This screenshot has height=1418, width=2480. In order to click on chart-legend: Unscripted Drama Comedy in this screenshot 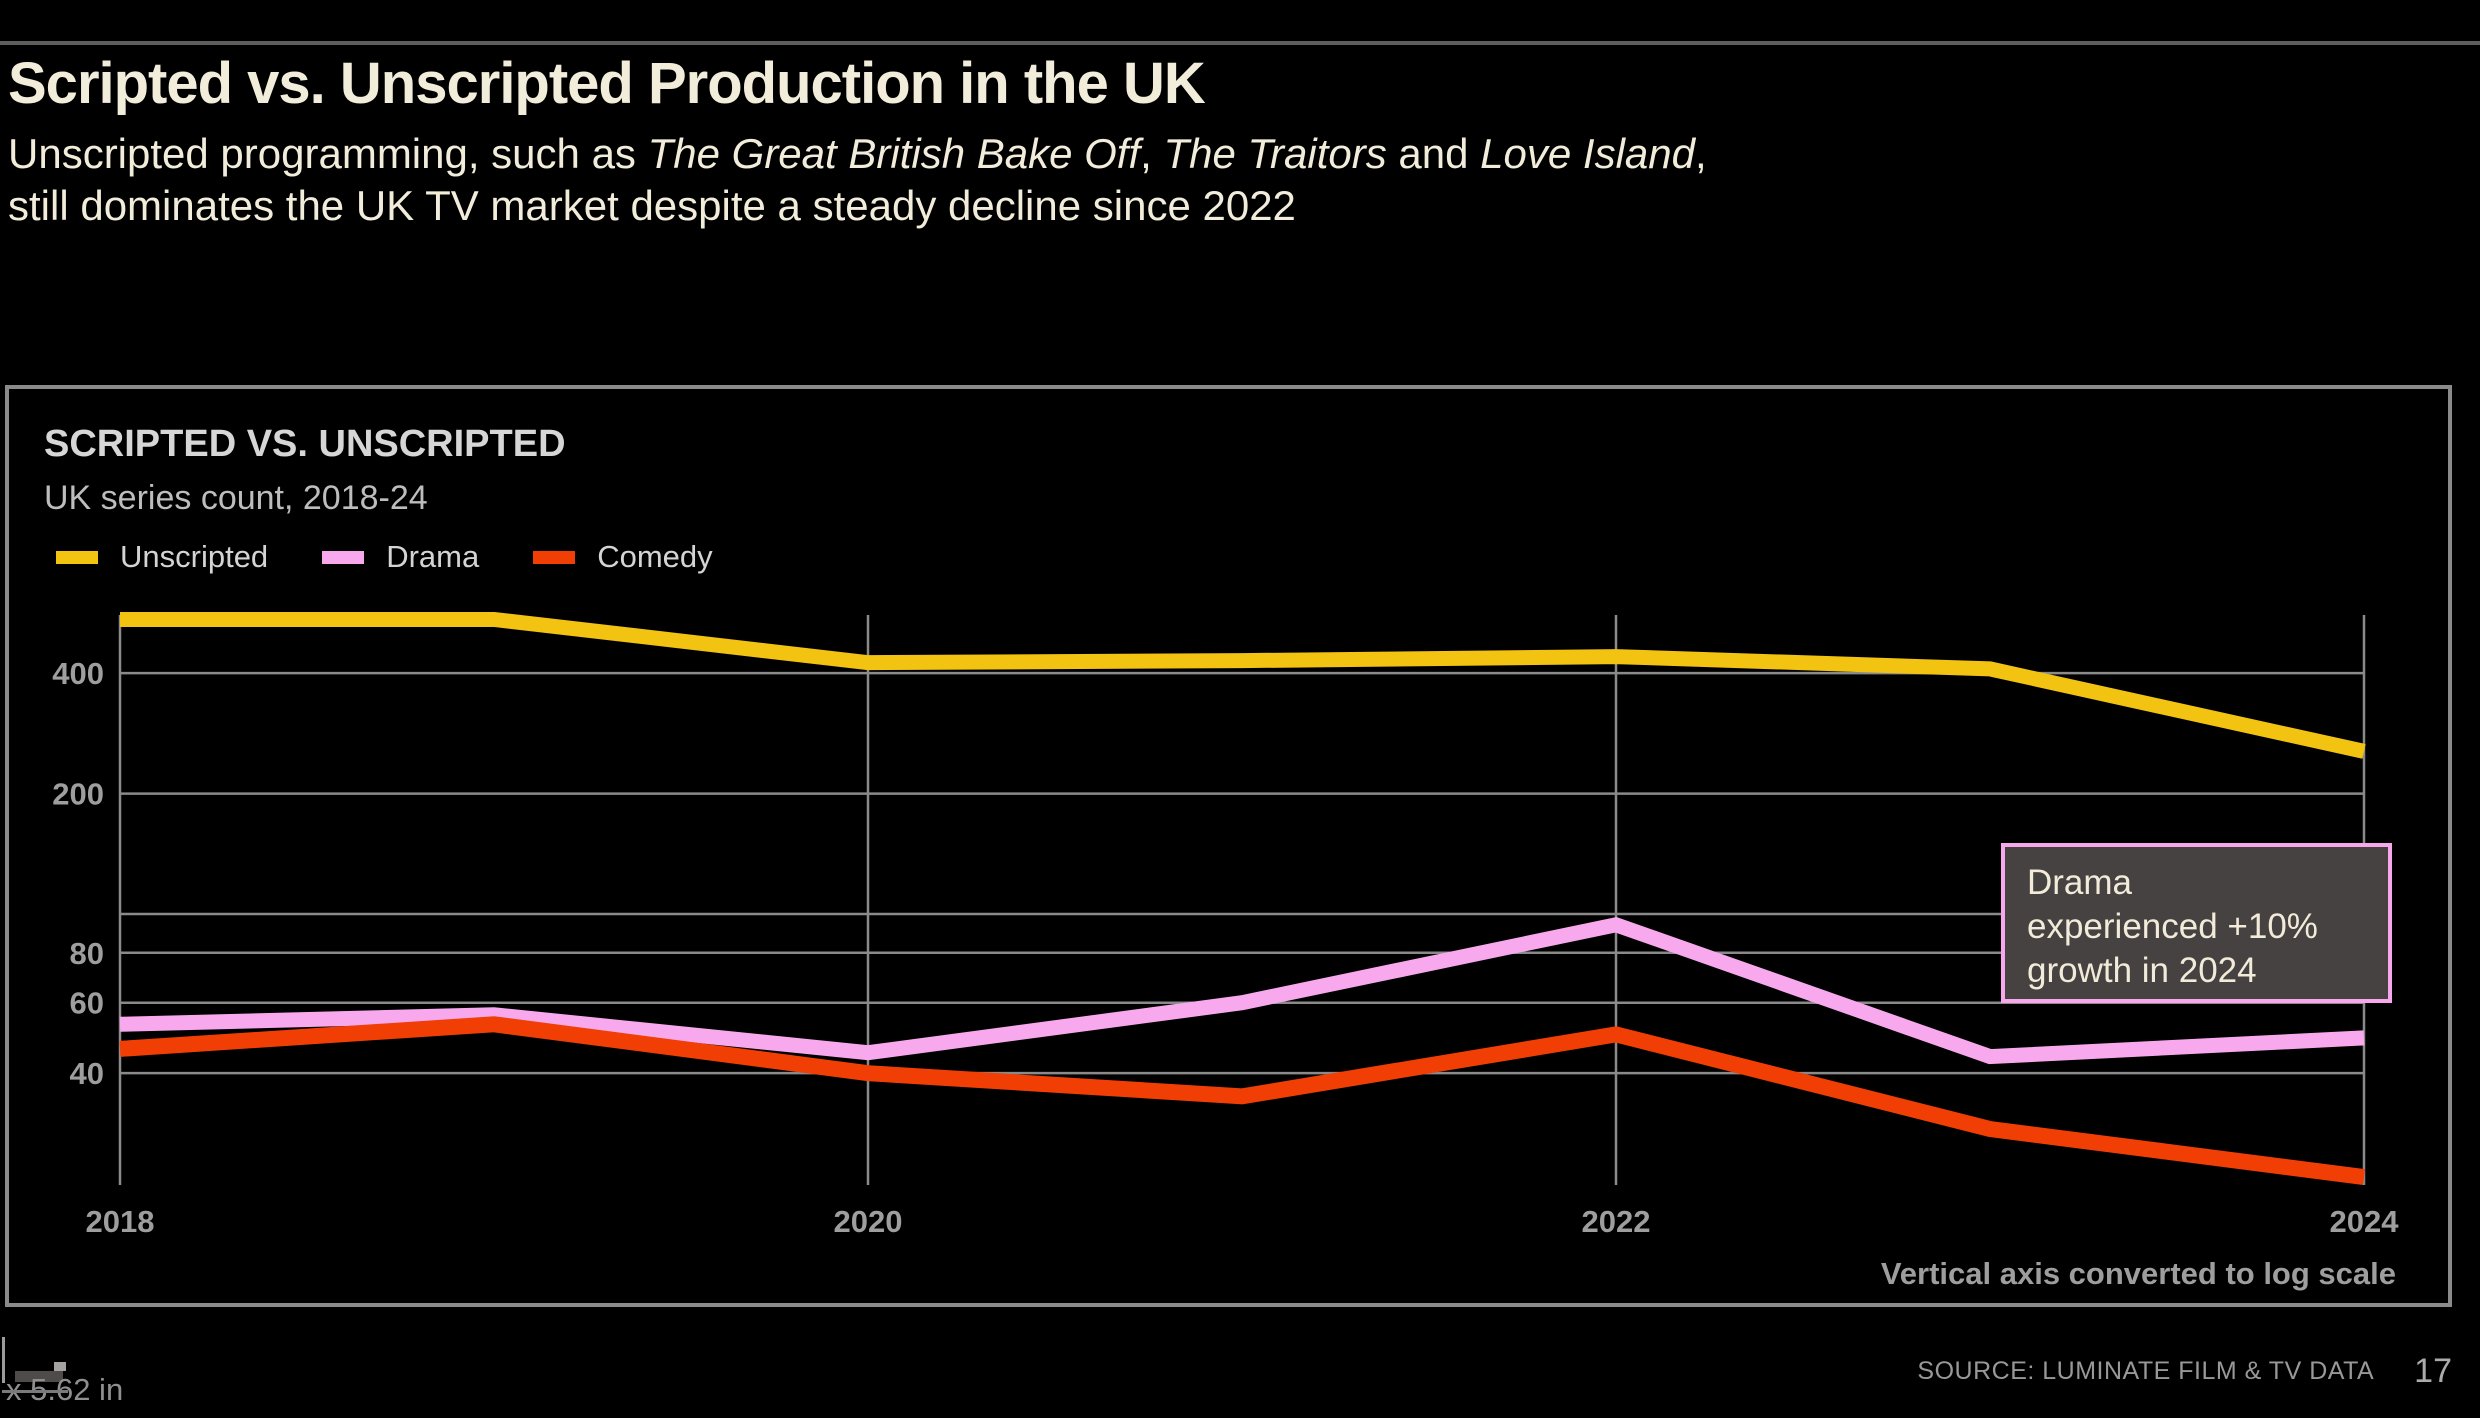, I will do `click(411, 557)`.